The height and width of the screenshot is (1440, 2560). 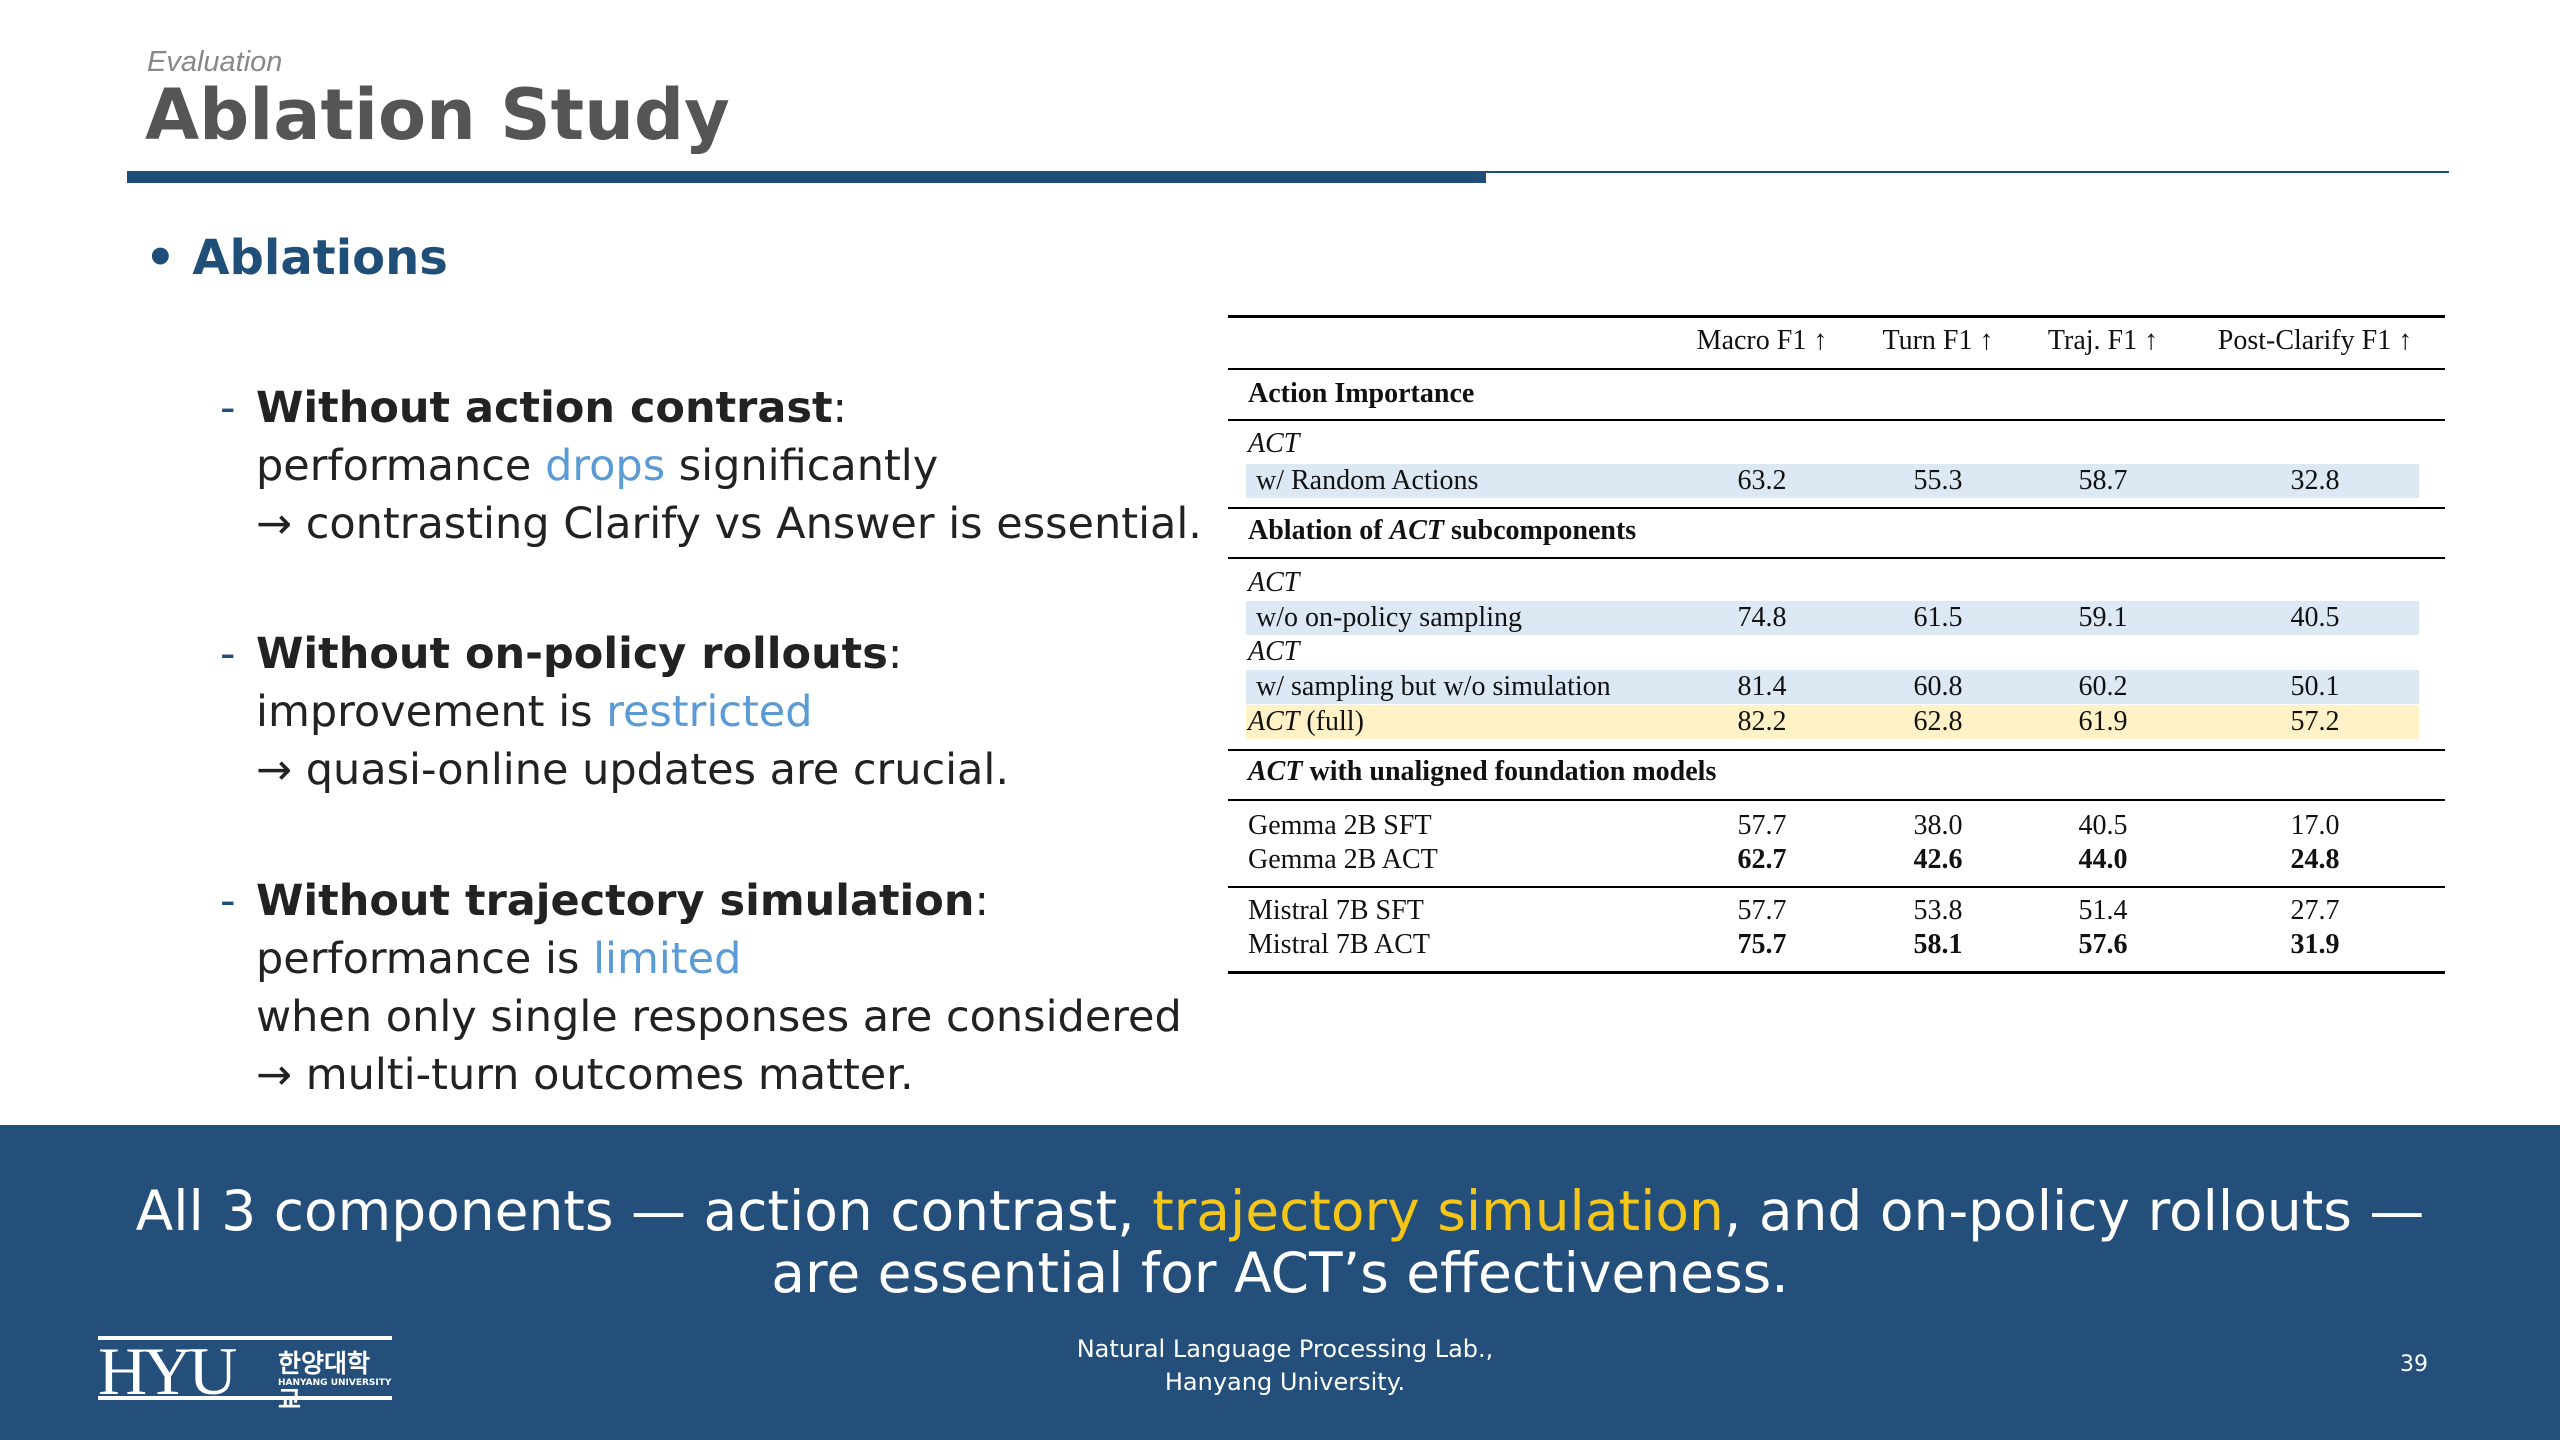 What do you see at coordinates (1836, 826) in the screenshot?
I see `table-row: Gemma 2B SFT 57.7 38.0 40.5 17.0` at bounding box center [1836, 826].